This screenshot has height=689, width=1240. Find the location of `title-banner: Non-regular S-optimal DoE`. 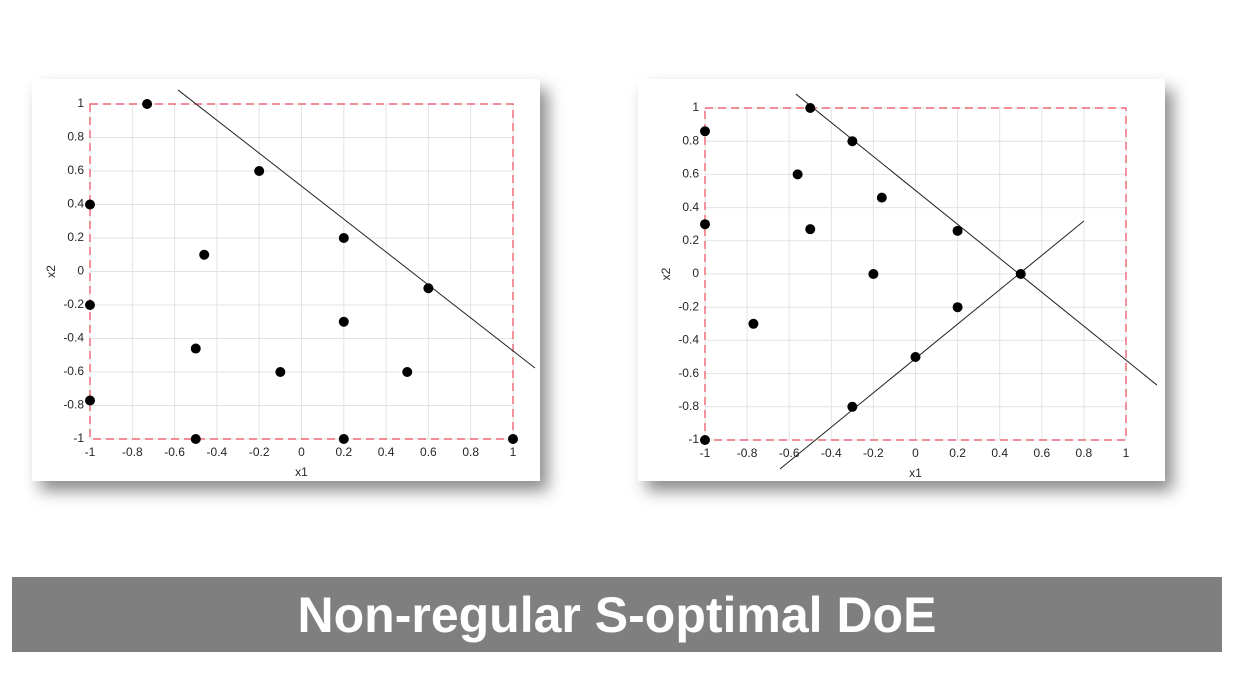

title-banner: Non-regular S-optimal DoE is located at coordinates (617, 614).